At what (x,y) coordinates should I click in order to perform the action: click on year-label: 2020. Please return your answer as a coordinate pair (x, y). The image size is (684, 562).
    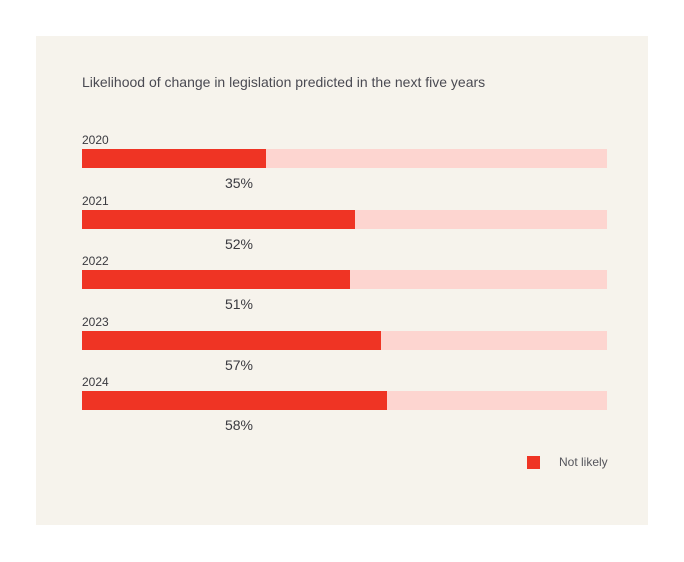
    Looking at the image, I should click on (95, 140).